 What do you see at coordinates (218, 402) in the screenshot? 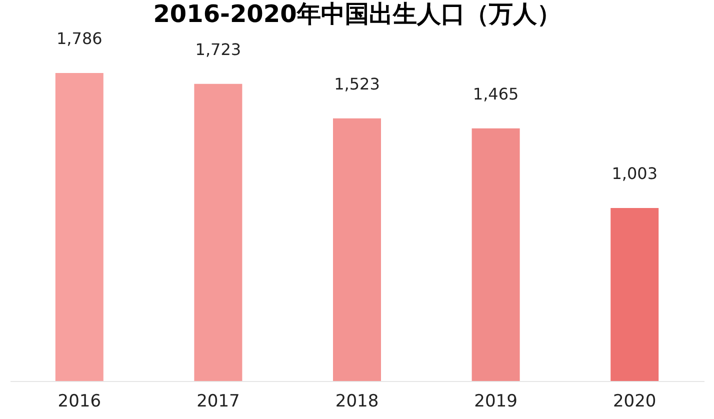
I see `x-tick-label: 2017` at bounding box center [218, 402].